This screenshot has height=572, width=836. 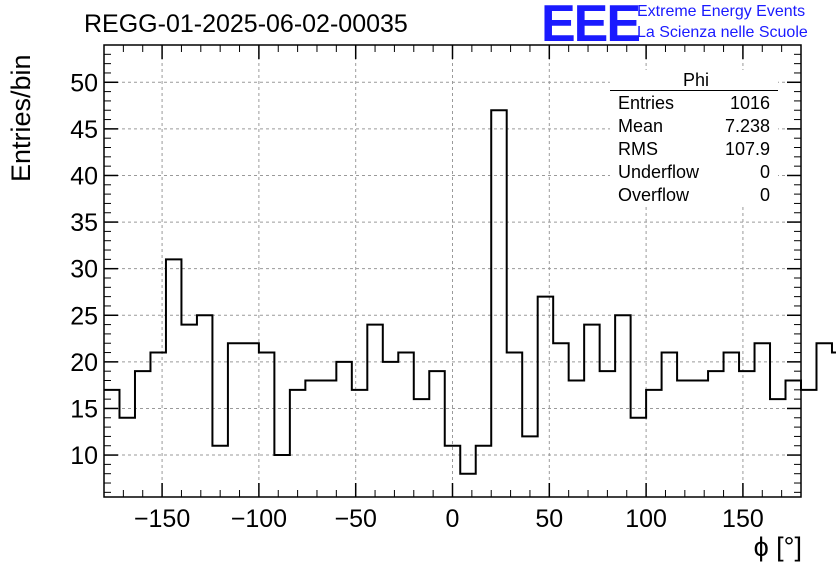 I want to click on y-tick-label: 20, so click(x=84, y=363).